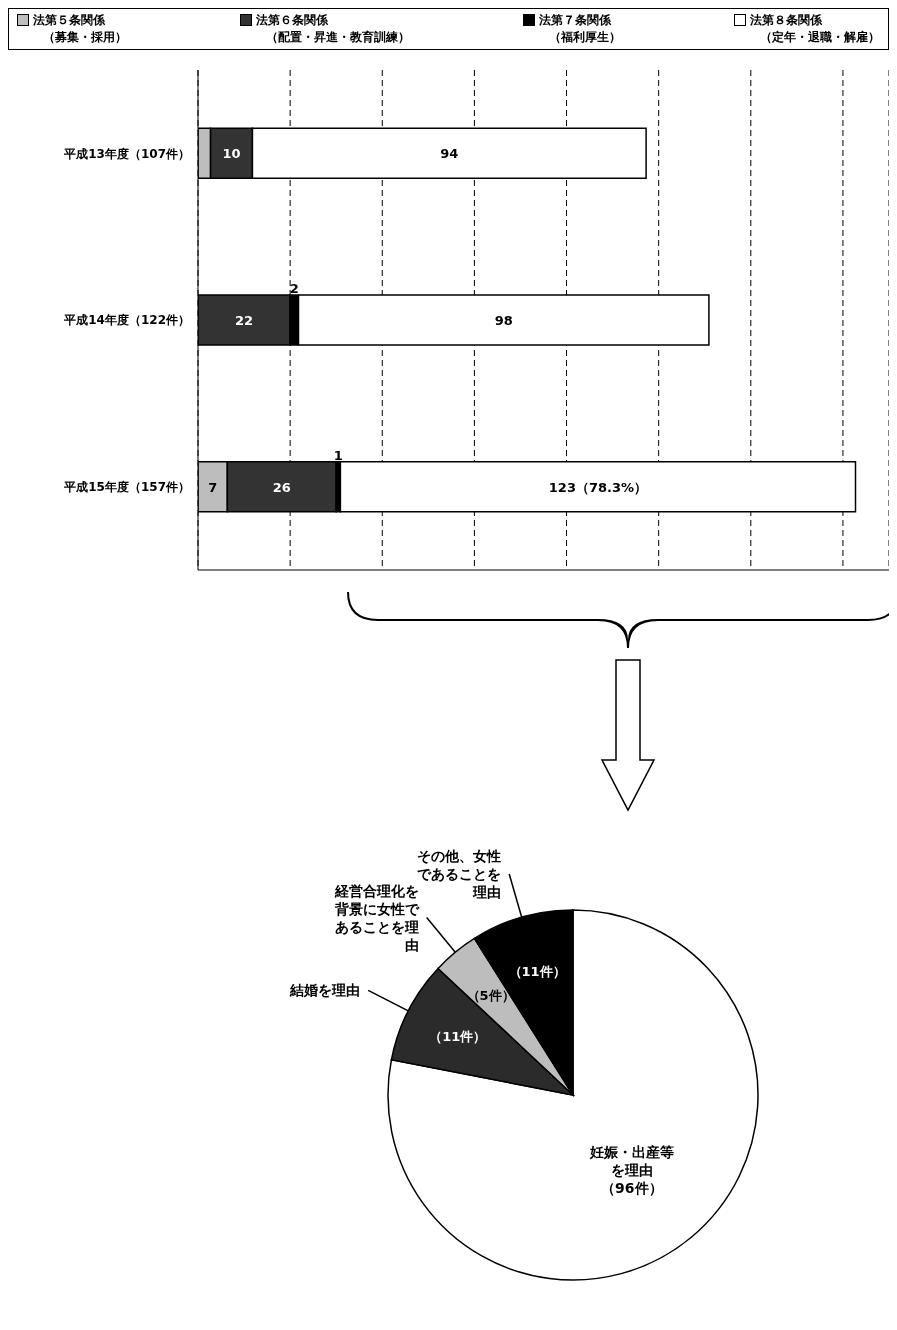 The image size is (897, 1330). What do you see at coordinates (333, 29) in the screenshot?
I see `legend-label: 法第６条関係（配置・昇進・教育訓練）` at bounding box center [333, 29].